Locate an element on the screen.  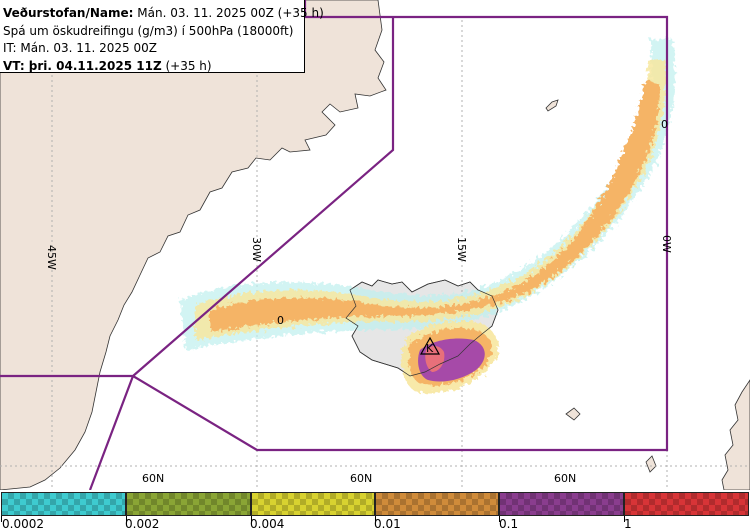
legend-label-0-1: 0.1 is located at coordinates (509, 524).